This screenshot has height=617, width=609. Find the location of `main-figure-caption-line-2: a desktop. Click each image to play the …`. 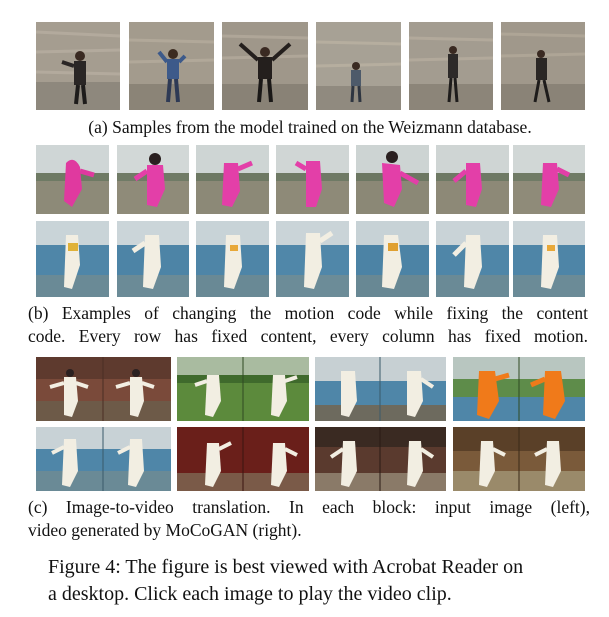

main-figure-caption-line-2: a desktop. Click each image to play the … is located at coordinates (250, 594).